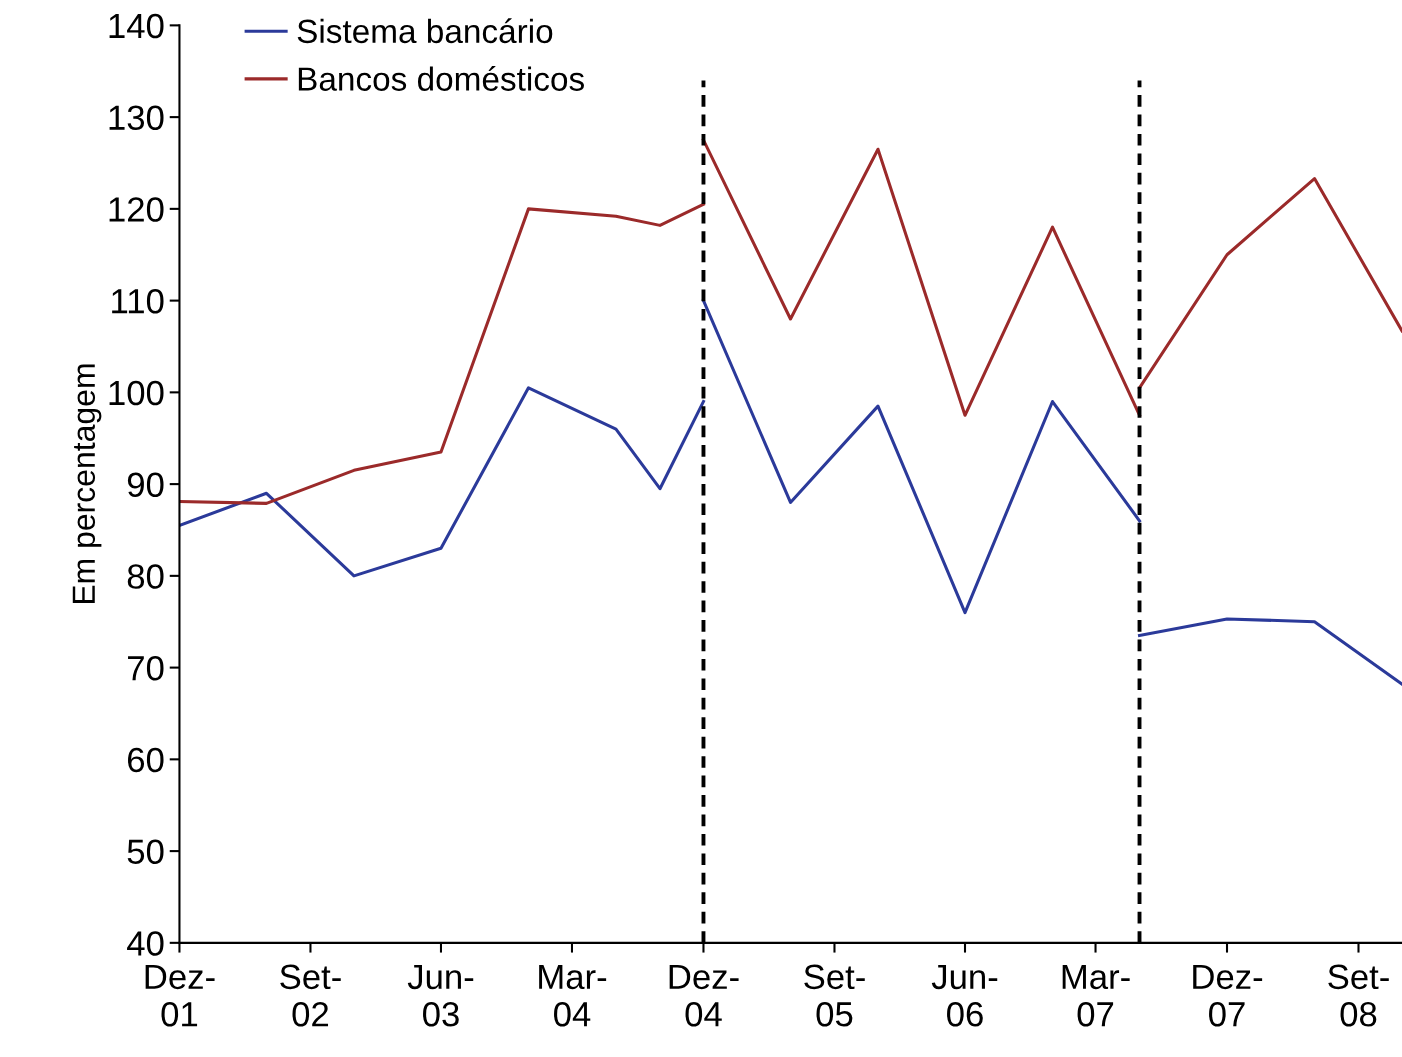 The width and height of the screenshot is (1402, 1057). Describe the element at coordinates (704, 995) in the screenshot. I see `x-tick-label: Dez- 04` at that location.